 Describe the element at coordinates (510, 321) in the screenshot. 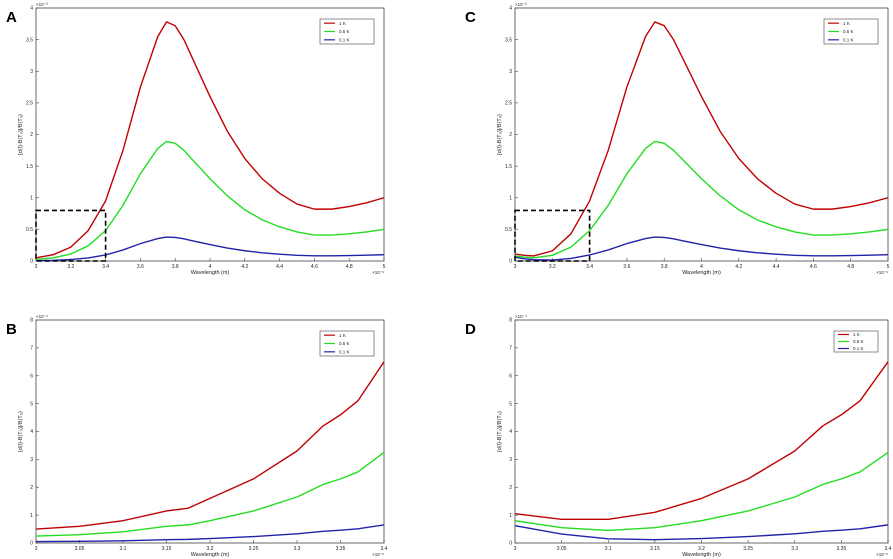

I see `y-tick-label: 8` at that location.